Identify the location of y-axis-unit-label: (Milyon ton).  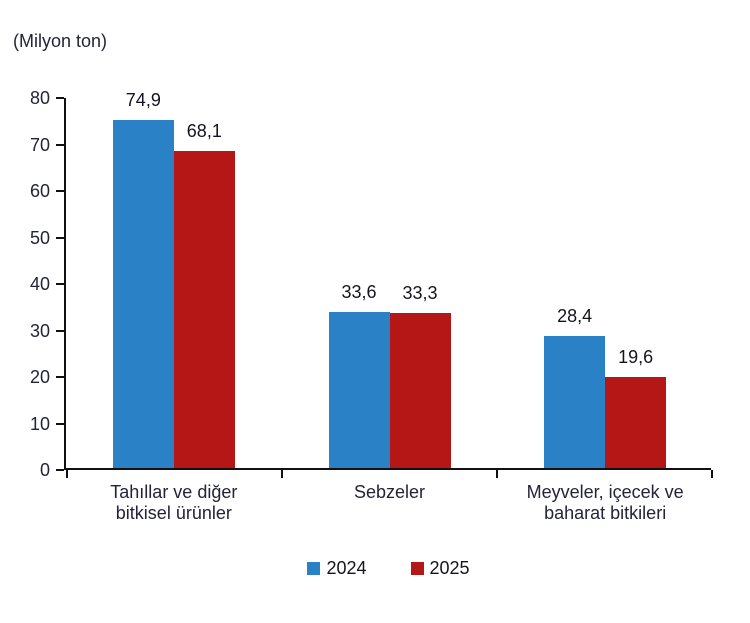
(60, 41).